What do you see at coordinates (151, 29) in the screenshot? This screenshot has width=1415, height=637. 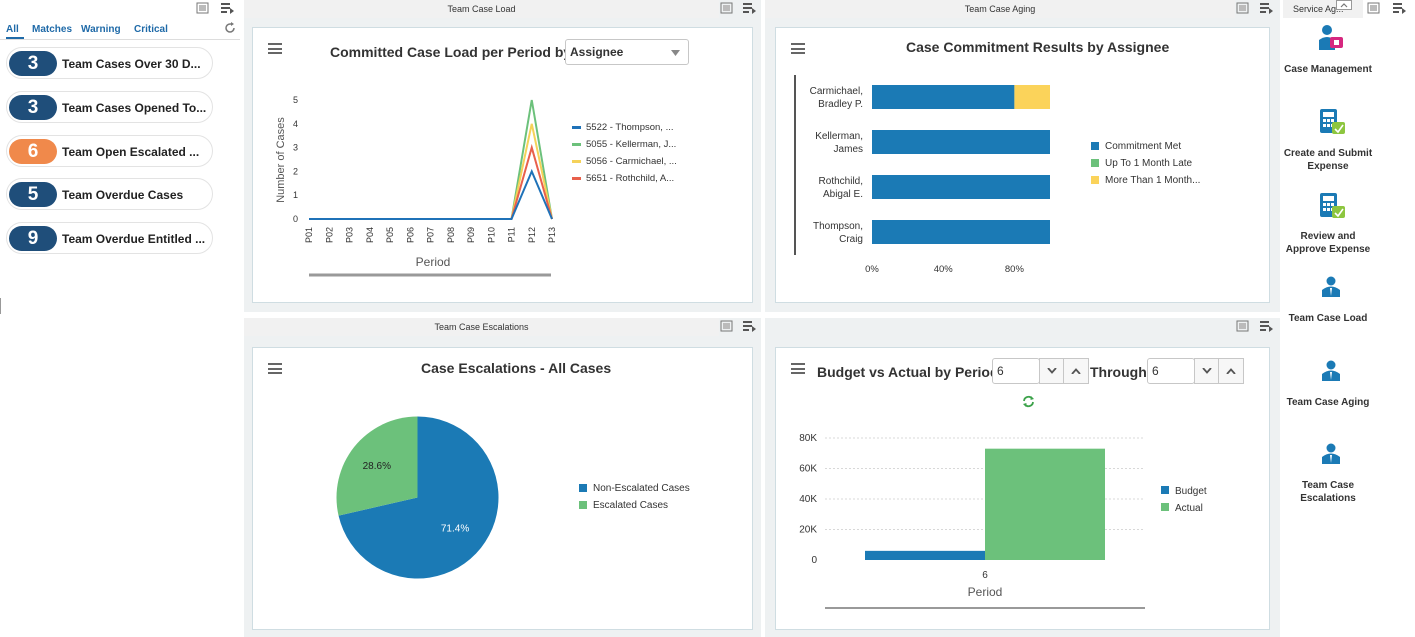 I see `tab-critical: Critical` at bounding box center [151, 29].